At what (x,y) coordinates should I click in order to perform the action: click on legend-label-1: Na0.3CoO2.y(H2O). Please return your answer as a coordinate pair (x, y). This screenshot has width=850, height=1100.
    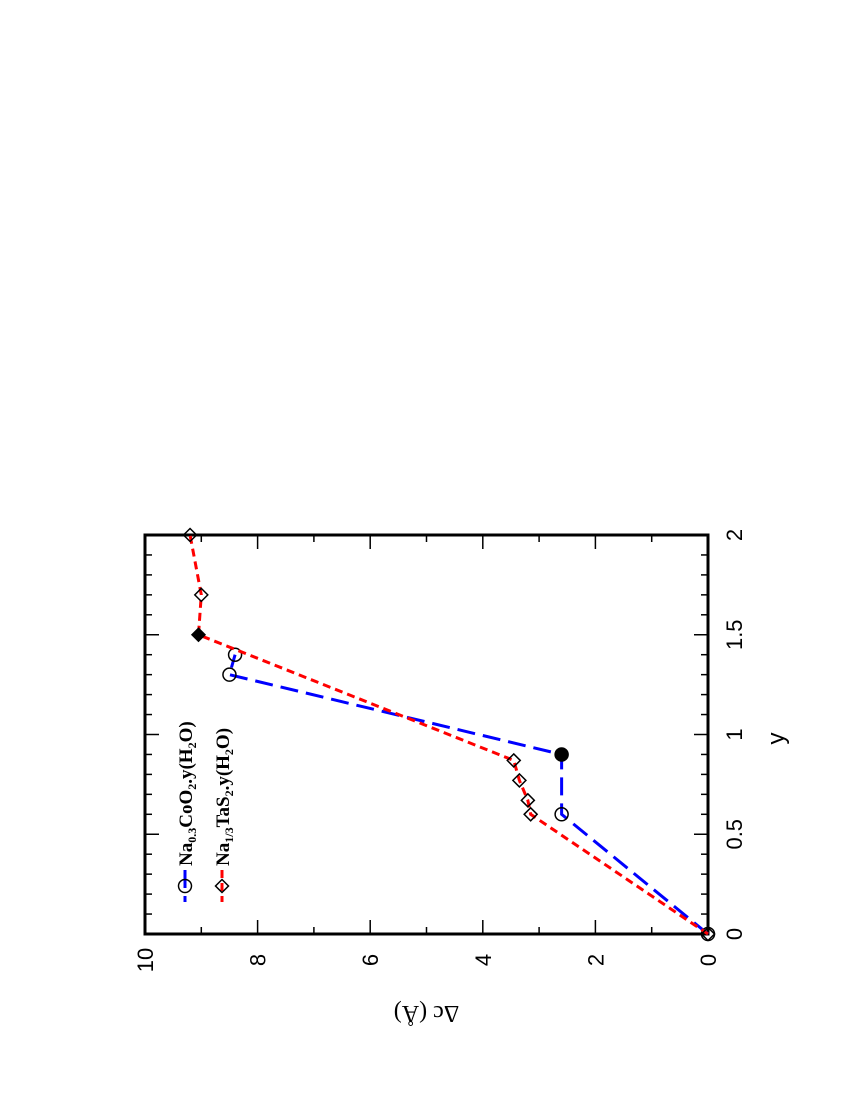
    Looking at the image, I should click on (187, 793).